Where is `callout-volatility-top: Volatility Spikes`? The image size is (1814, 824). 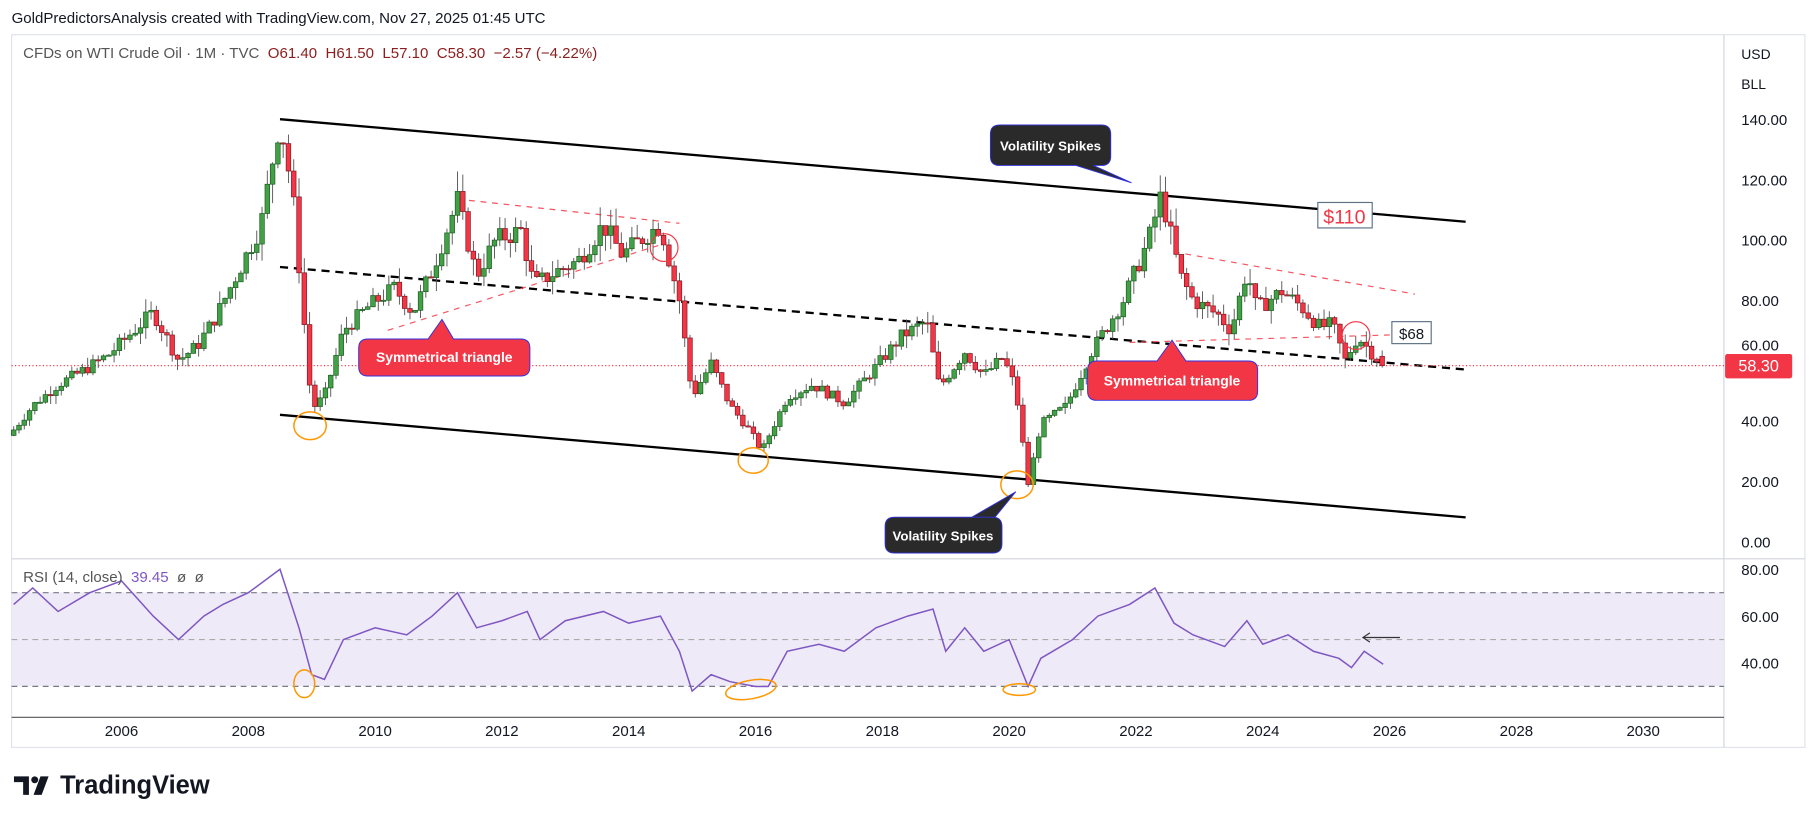 callout-volatility-top: Volatility Spikes is located at coordinates (1060, 154).